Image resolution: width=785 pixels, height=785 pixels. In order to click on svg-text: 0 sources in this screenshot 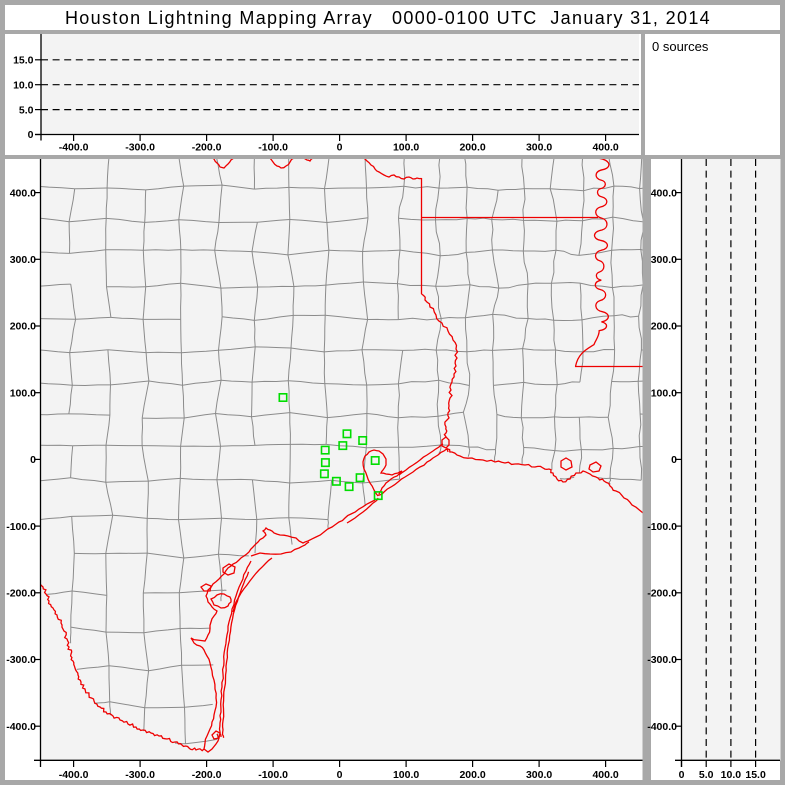, I will do `click(680, 46)`.